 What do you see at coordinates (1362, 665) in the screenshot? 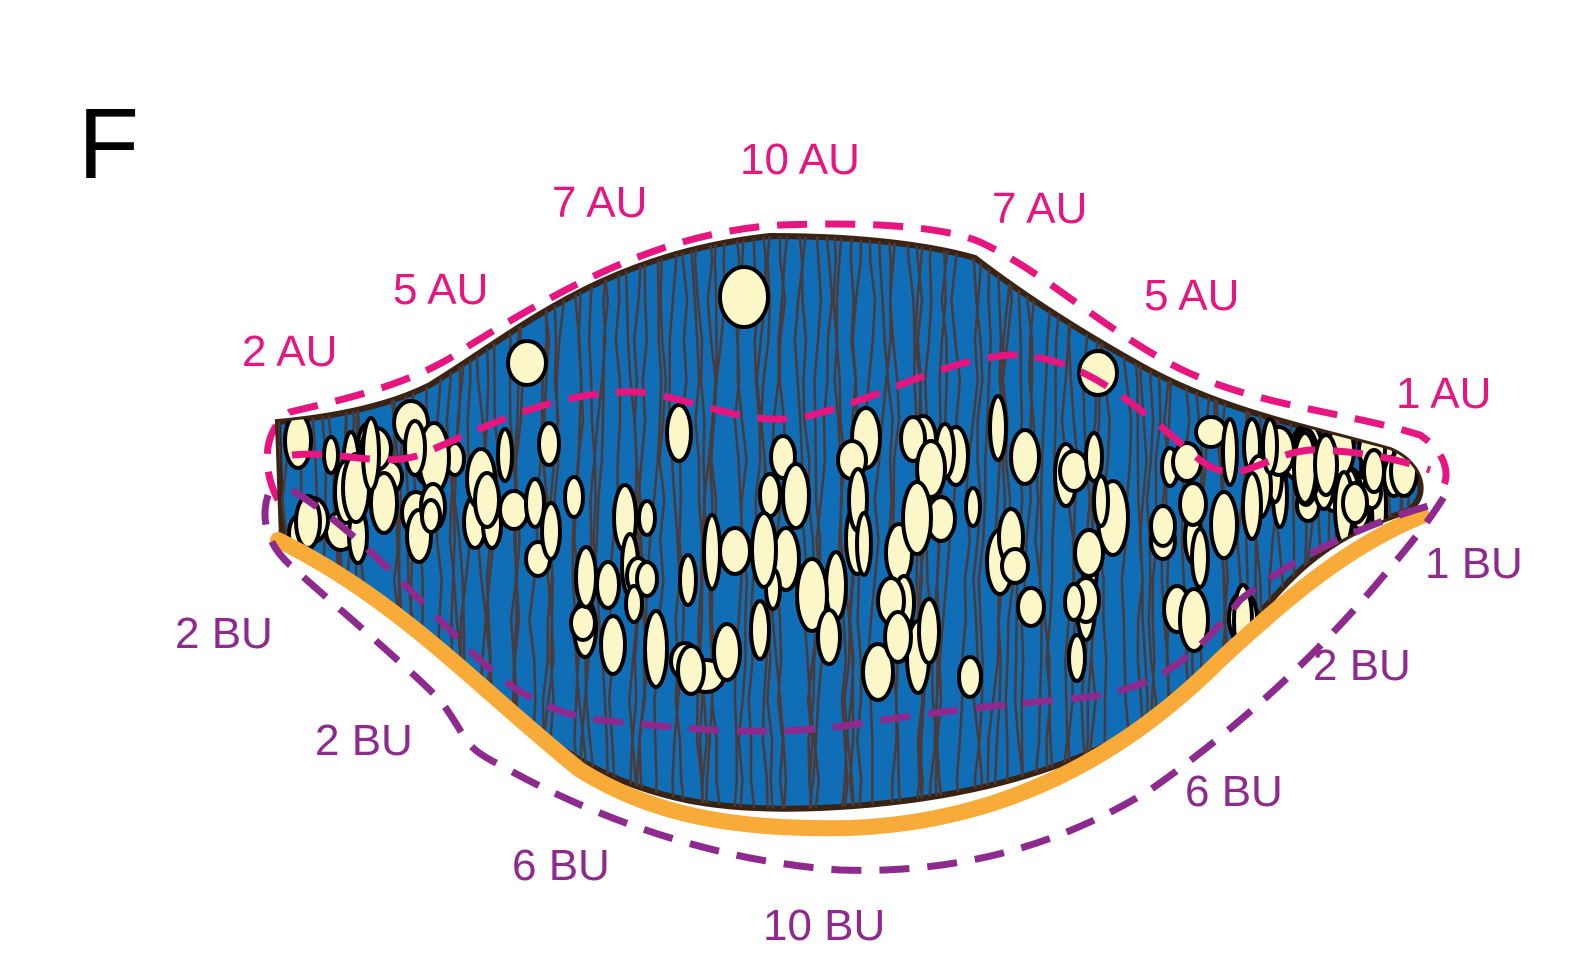
I see `below-label-2bu-right: 2 BU` at bounding box center [1362, 665].